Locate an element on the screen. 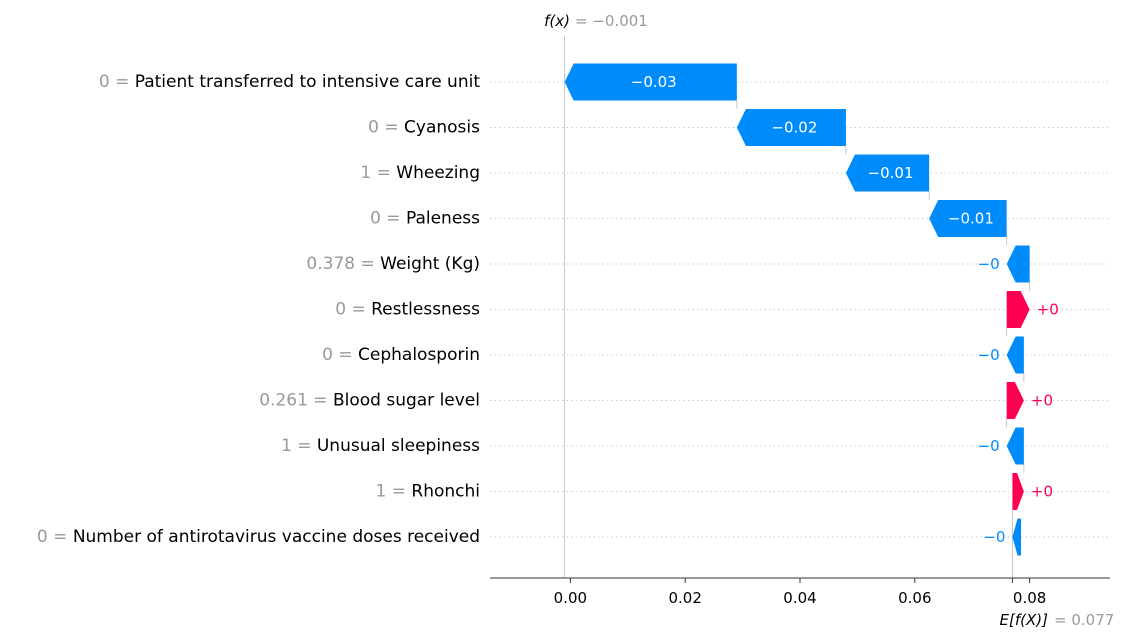 The height and width of the screenshot is (639, 1129). fx-label: f(x) is located at coordinates (557, 21).